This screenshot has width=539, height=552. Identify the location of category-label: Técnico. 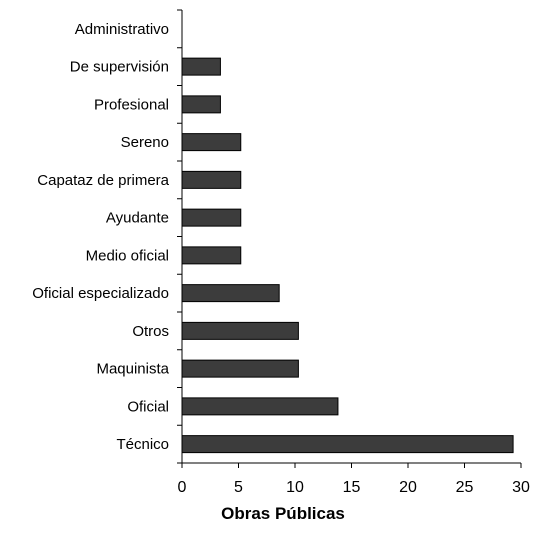
(142, 444).